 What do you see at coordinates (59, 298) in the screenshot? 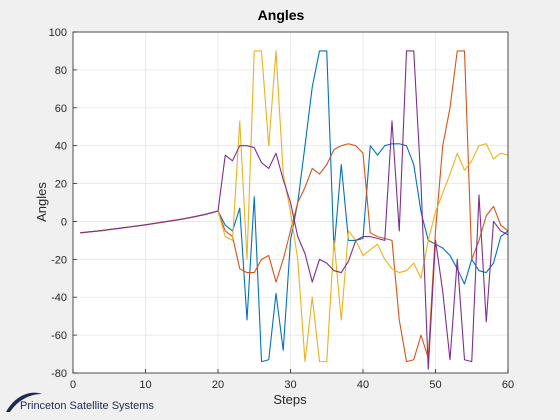
I see `y-tick-label: -40` at bounding box center [59, 298].